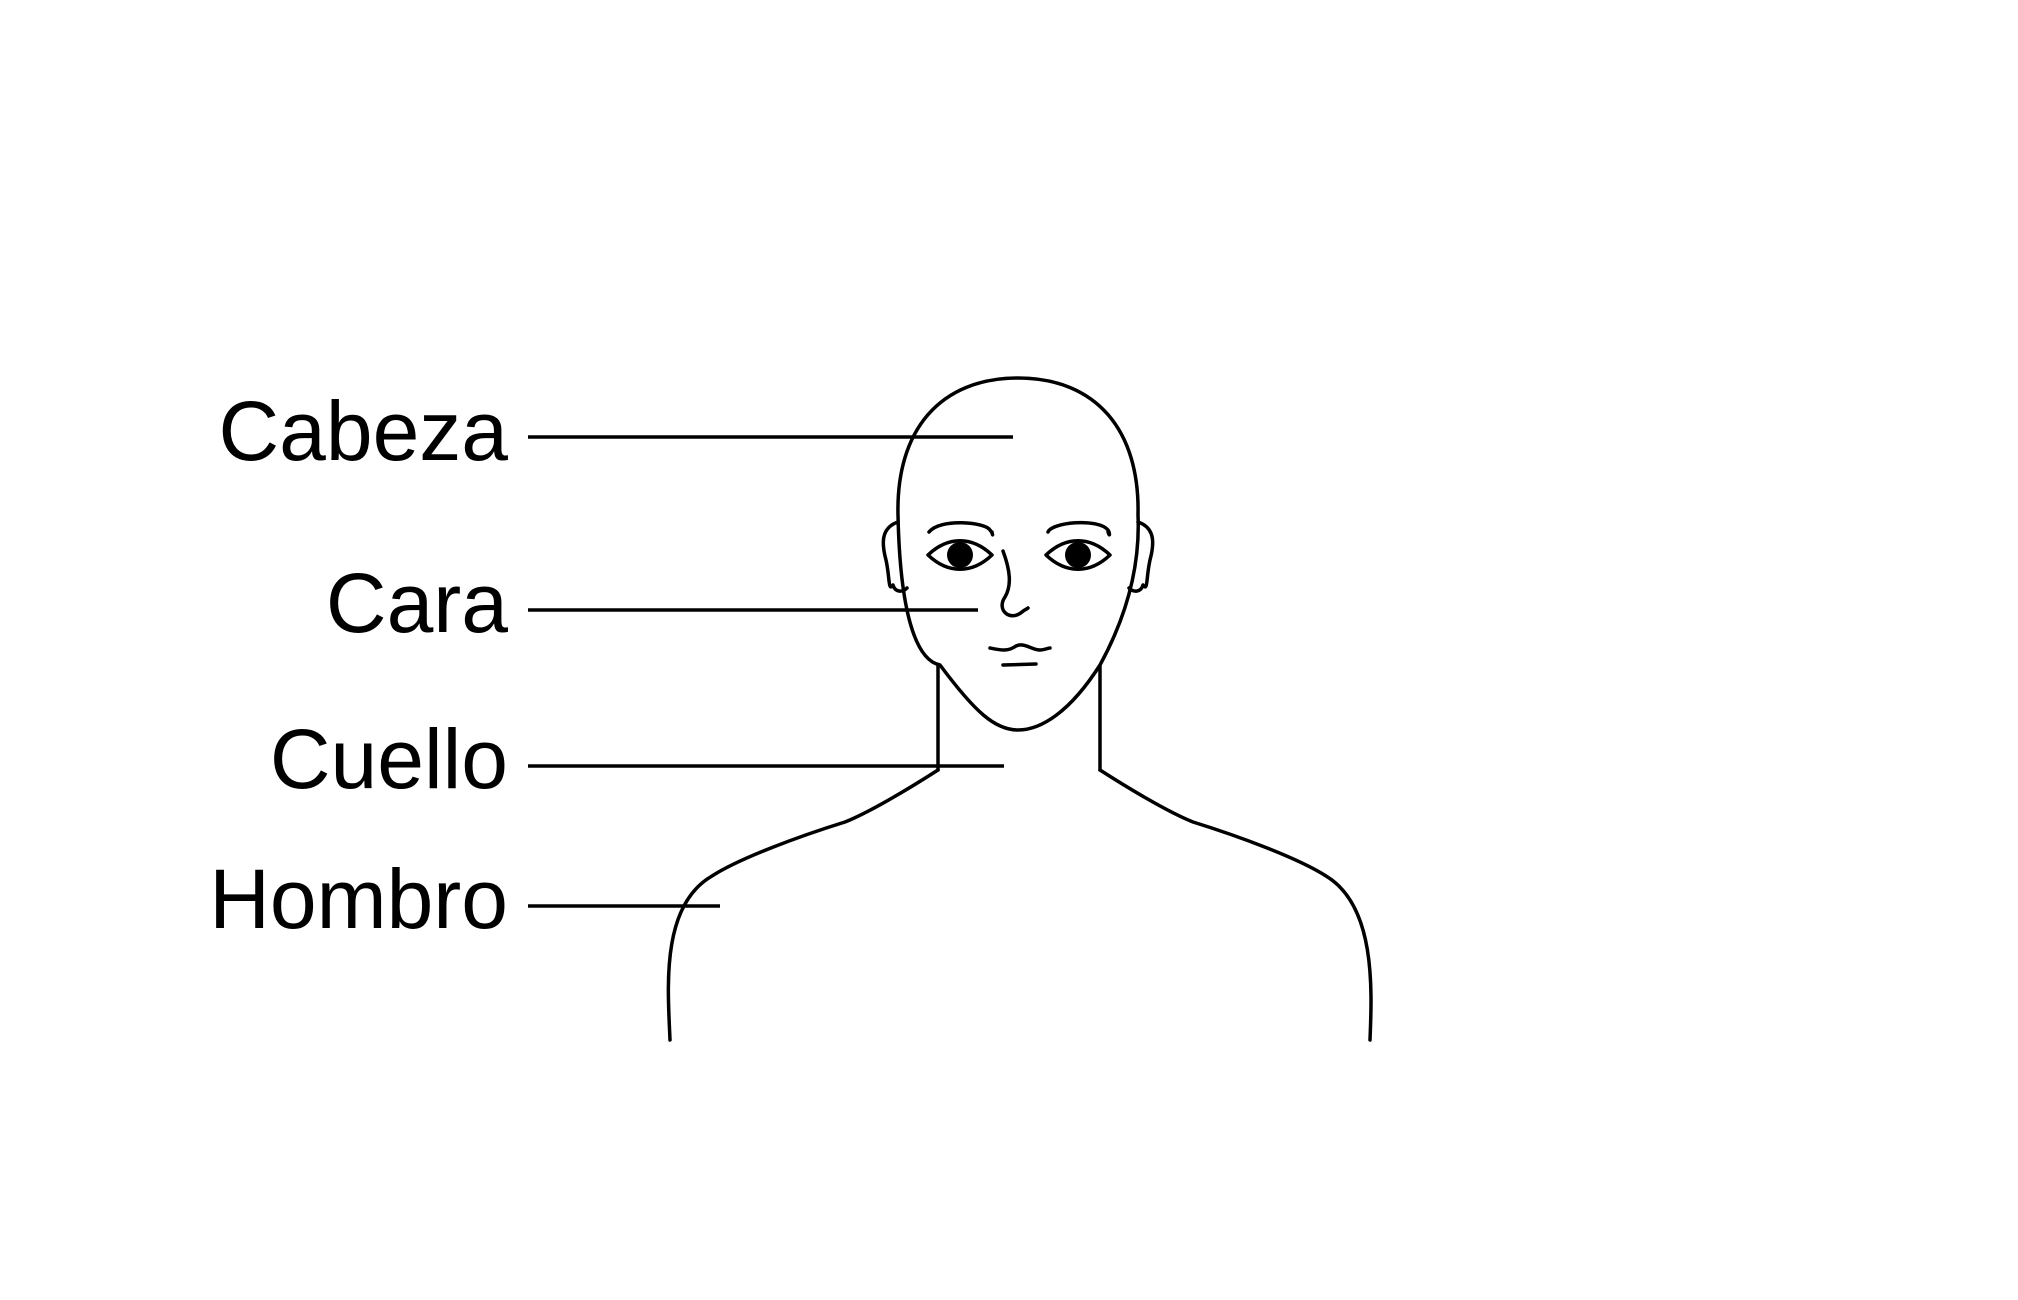 The image size is (2018, 1300). I want to click on left-pupil, so click(960, 555).